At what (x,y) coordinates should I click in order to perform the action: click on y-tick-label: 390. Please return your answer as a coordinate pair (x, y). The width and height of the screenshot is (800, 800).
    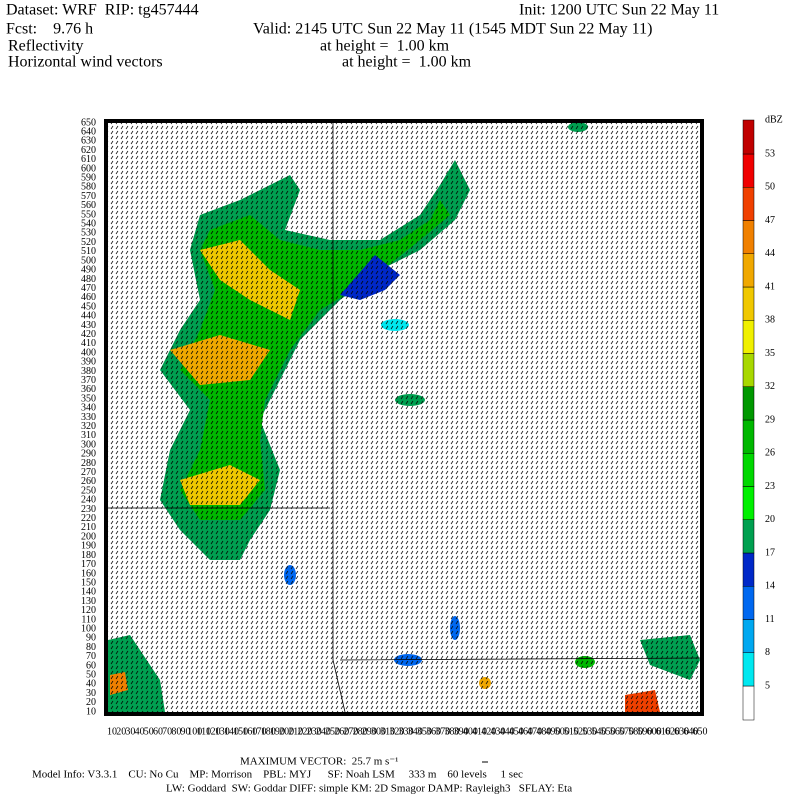
    Looking at the image, I should click on (88, 362).